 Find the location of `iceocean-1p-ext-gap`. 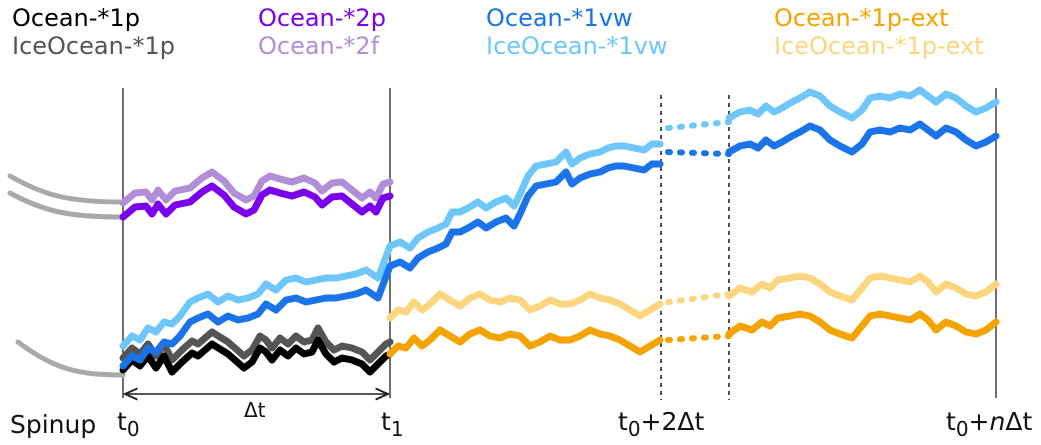

iceocean-1p-ext-gap is located at coordinates (698, 298).